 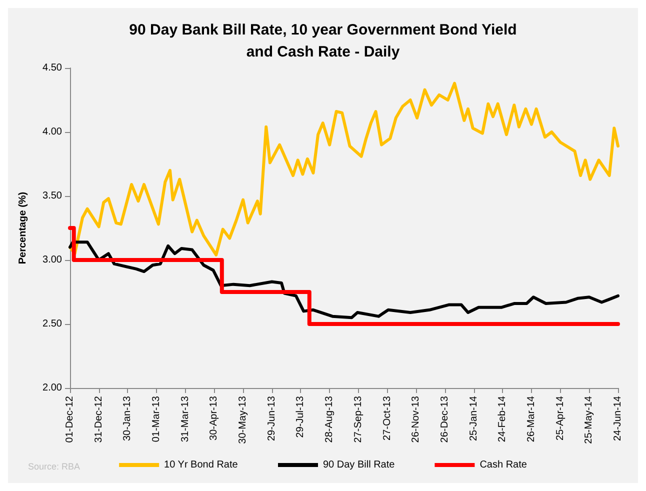 I want to click on legend-label: Cash Rate, so click(x=504, y=465).